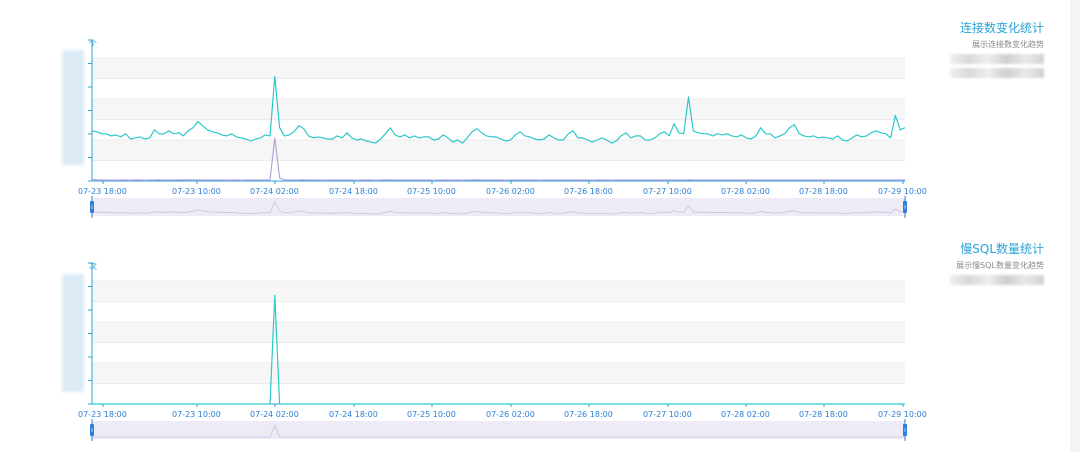 Image resolution: width=1080 pixels, height=452 pixels. Describe the element at coordinates (1075, 226) in the screenshot. I see `page-scrollbar` at that location.